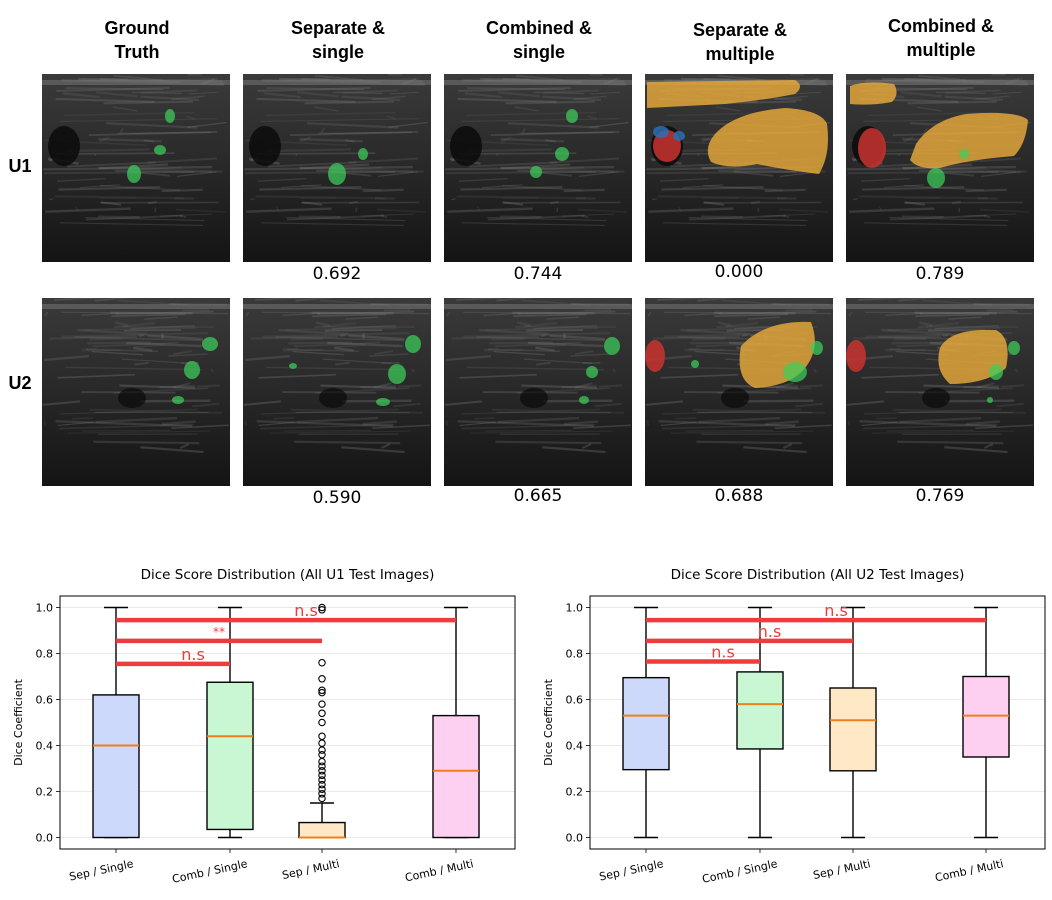 Image resolution: width=1052 pixels, height=900 pixels. I want to click on x-tick-label: Sep / Single, so click(101, 870).